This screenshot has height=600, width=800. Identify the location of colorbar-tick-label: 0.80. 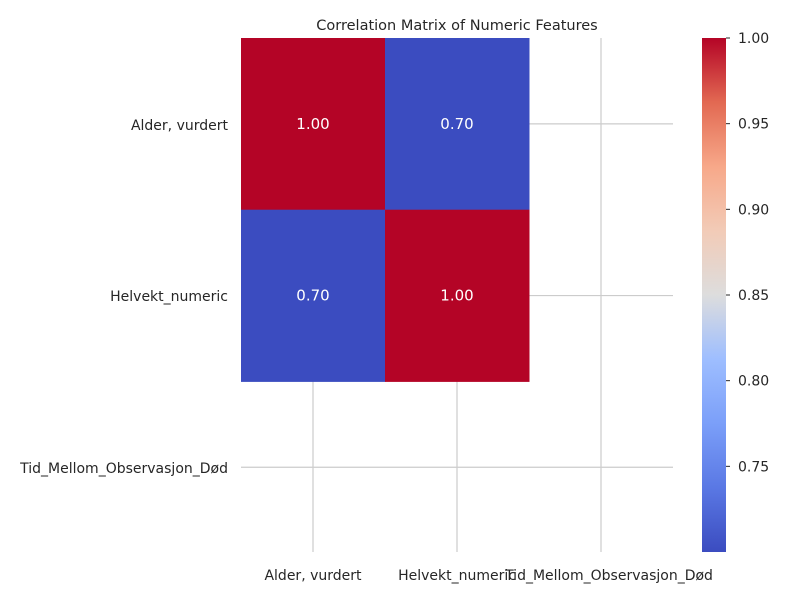
(753, 382).